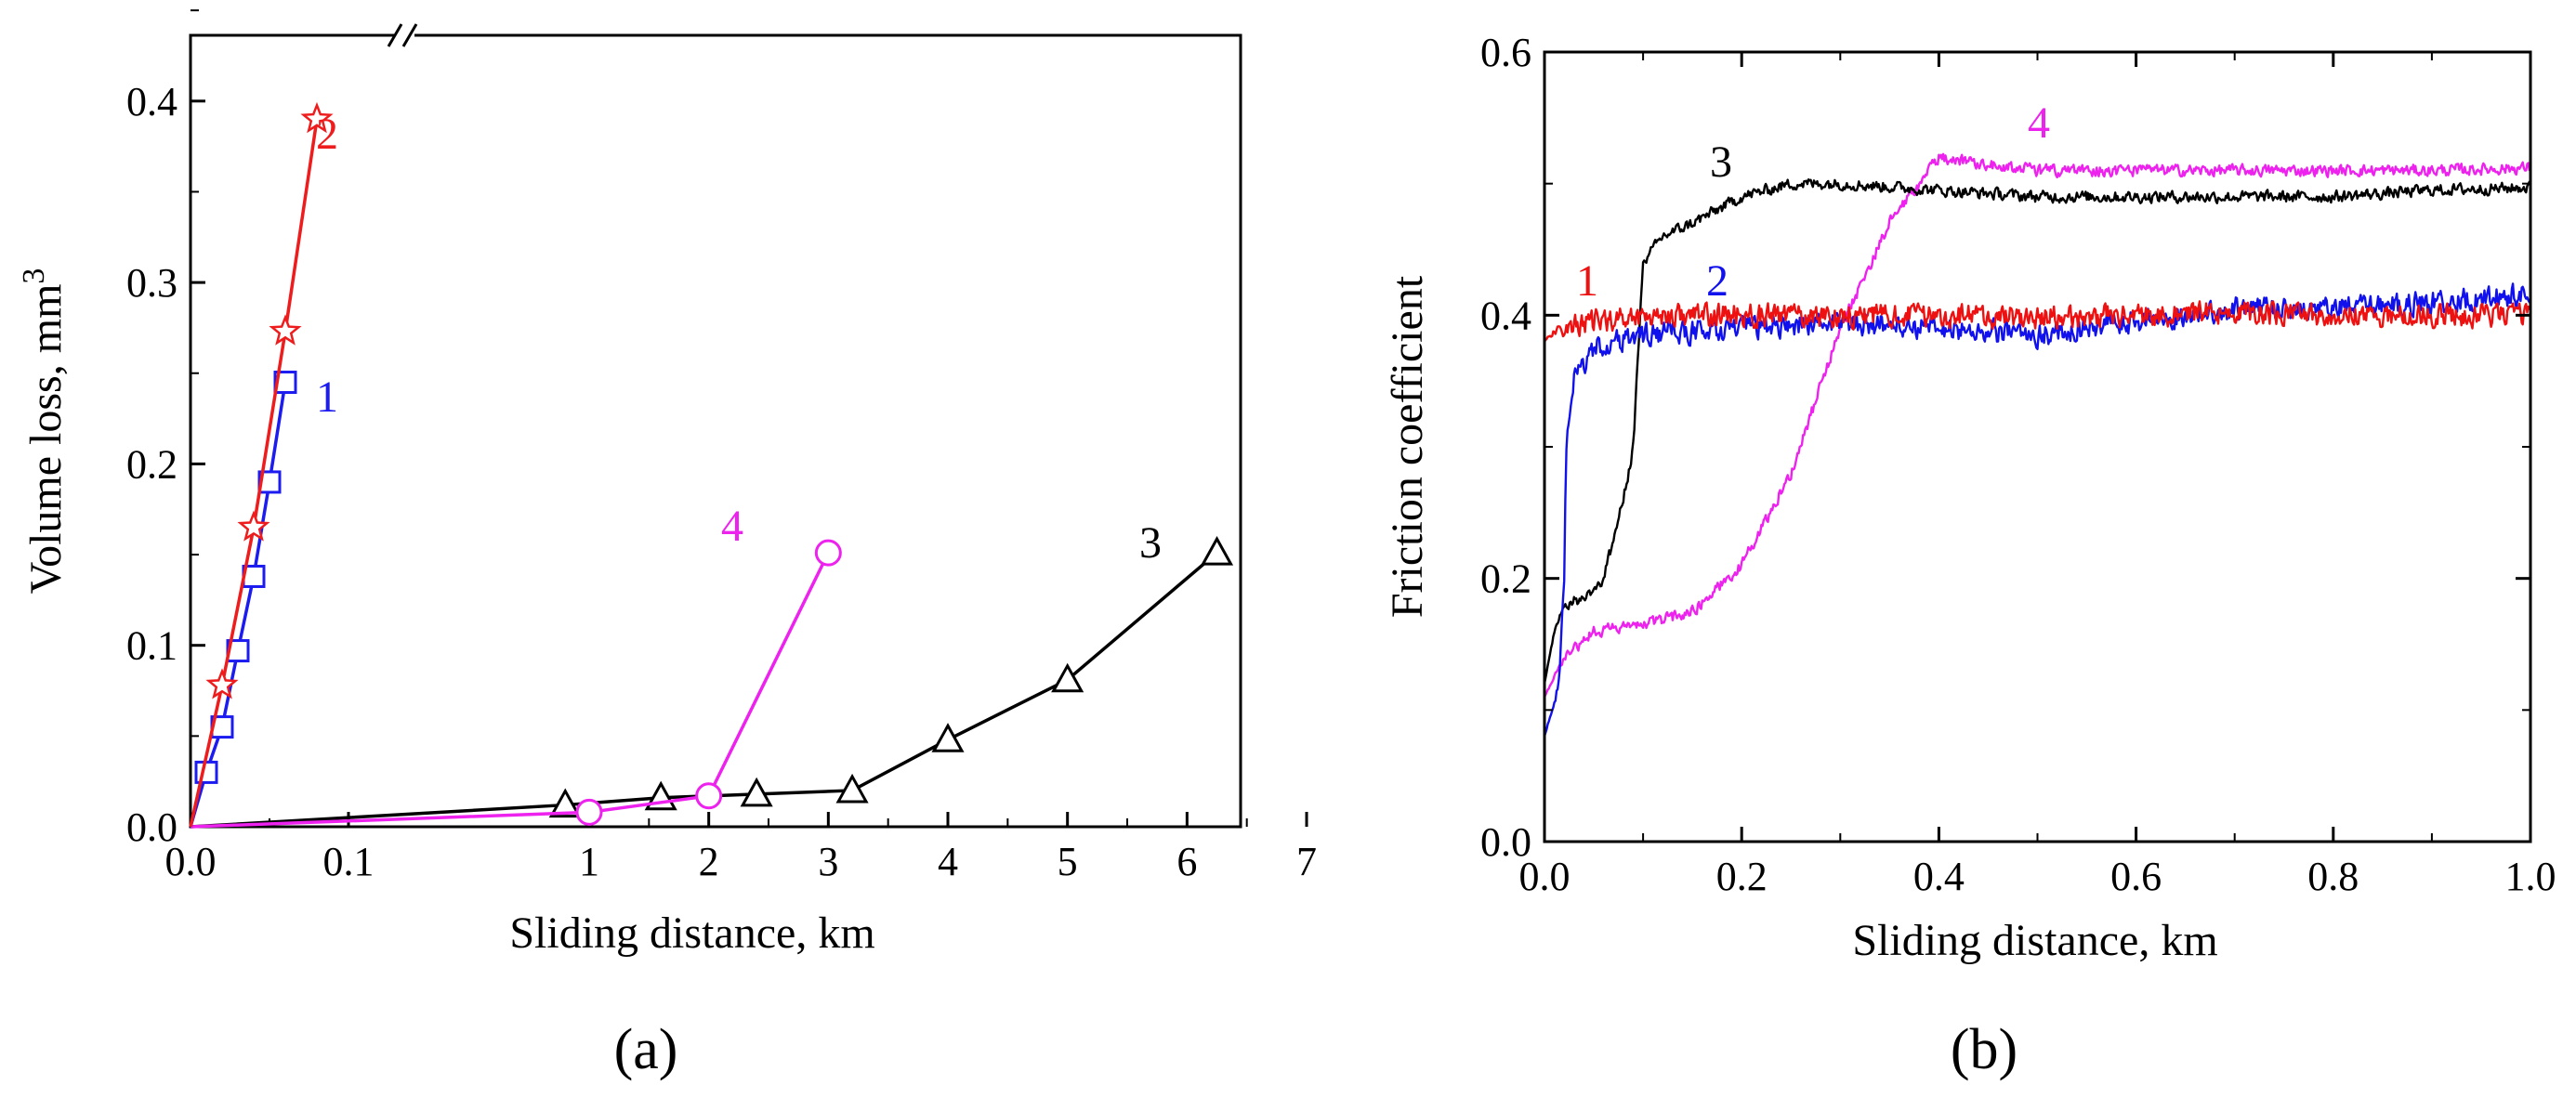 The height and width of the screenshot is (1098, 2576). I want to click on panel-a-series-1-label: 1, so click(327, 398).